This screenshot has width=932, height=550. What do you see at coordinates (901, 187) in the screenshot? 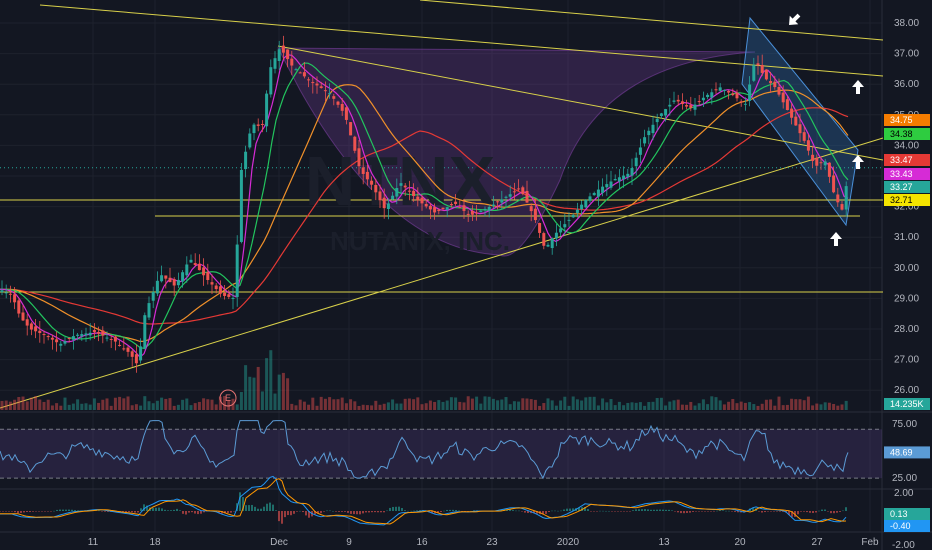
I see `price-badge-label: 33.27` at bounding box center [901, 187].